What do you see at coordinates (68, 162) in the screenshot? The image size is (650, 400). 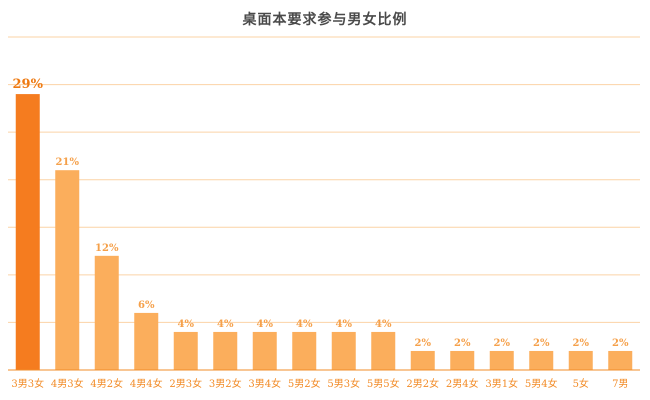 I see `data-label: 21%` at bounding box center [68, 162].